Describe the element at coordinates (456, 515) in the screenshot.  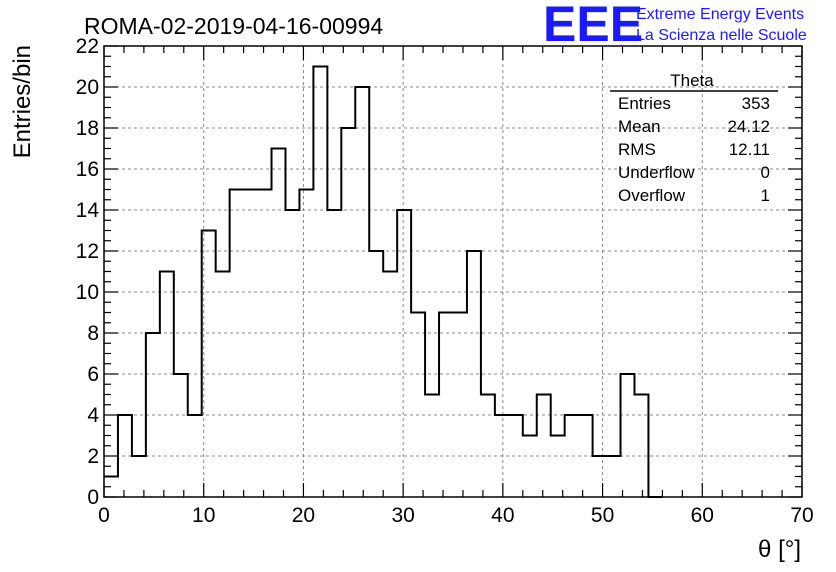
I see `x-tick-labels: 0 10 20 30 40 50 60 70` at that location.